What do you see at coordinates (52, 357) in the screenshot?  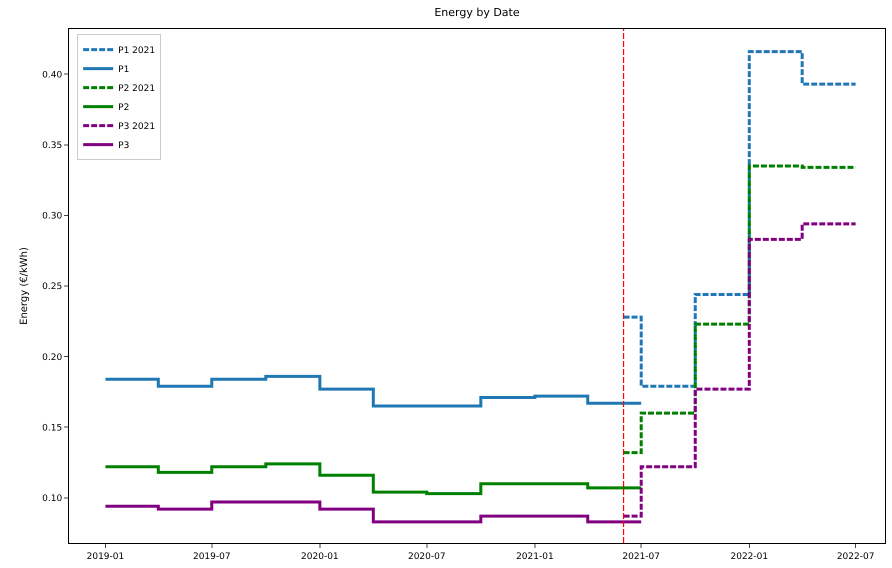 I see `y-tick-label: 0.20` at bounding box center [52, 357].